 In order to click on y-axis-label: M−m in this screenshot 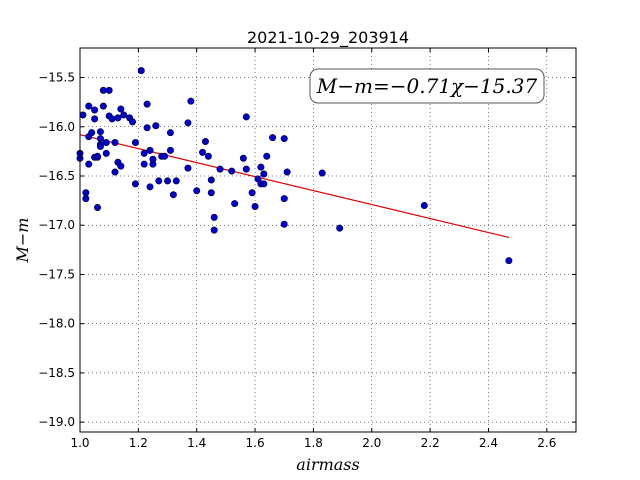, I will do `click(22, 241)`.